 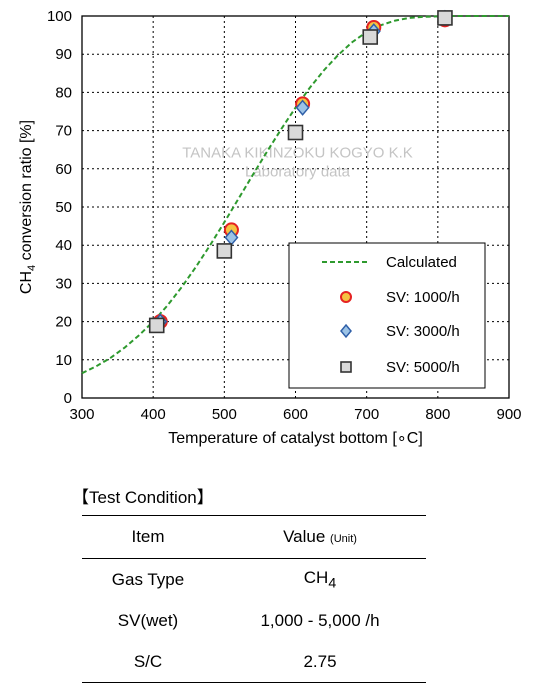 I want to click on row-value-sub: 4, so click(x=332, y=583).